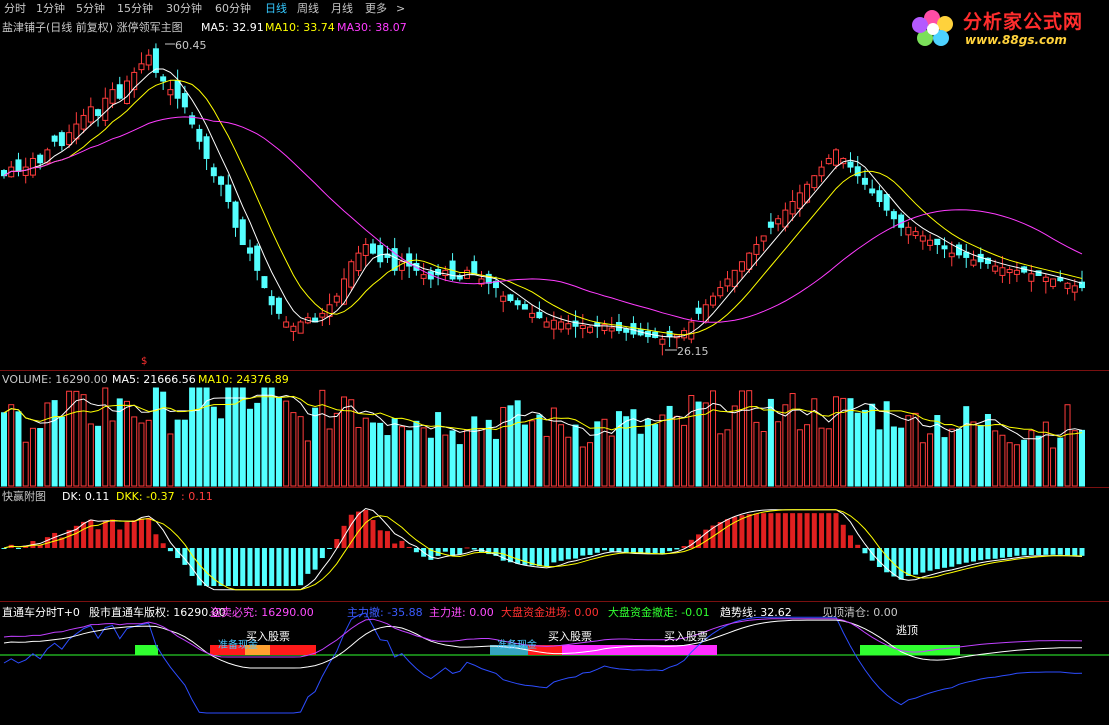 The width and height of the screenshot is (1109, 725). I want to click on tab-60min: 60分钟, so click(233, 8).